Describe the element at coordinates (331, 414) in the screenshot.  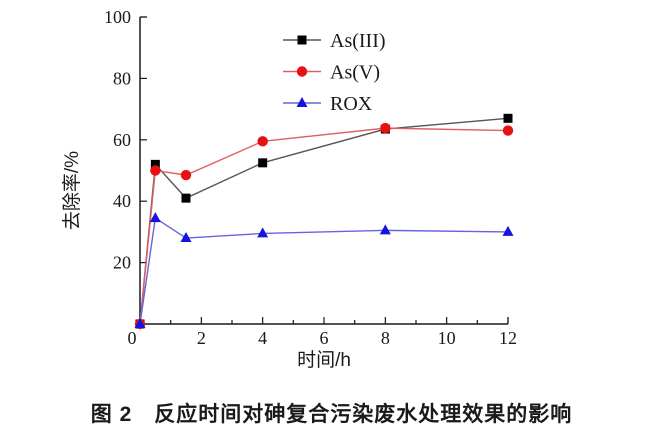
I see `figure-caption: 图 2 反应时间对砷复合污染废水处理效果的影响` at that location.